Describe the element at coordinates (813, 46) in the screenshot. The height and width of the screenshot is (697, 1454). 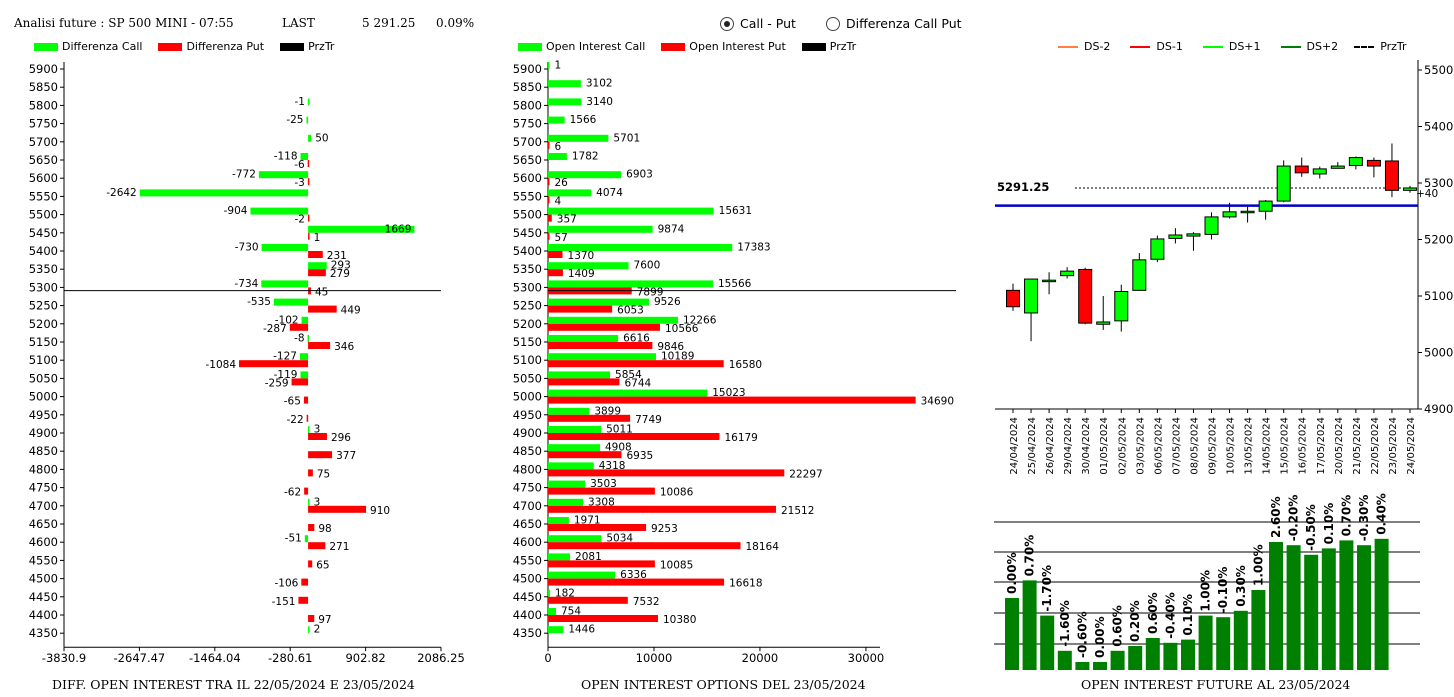
I see `przTr-swatch` at that location.